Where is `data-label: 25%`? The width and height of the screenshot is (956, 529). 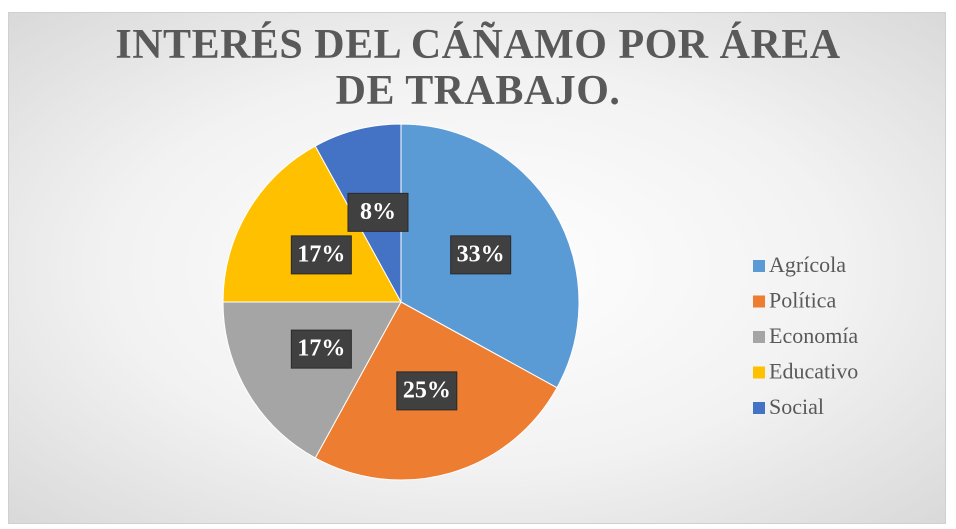 data-label: 25% is located at coordinates (427, 390).